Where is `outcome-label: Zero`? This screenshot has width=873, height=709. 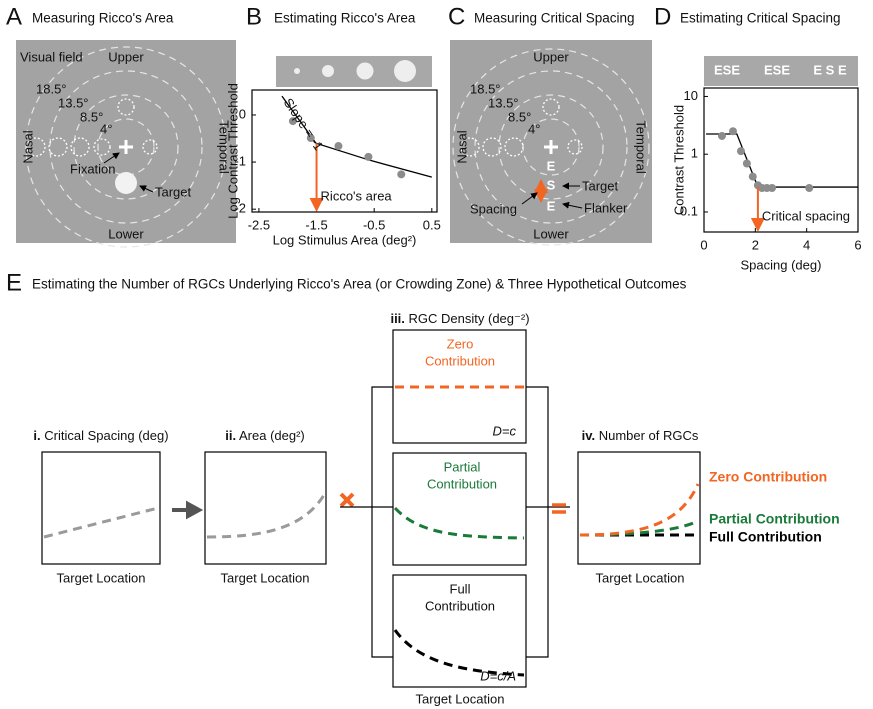 outcome-label: Zero is located at coordinates (460, 343).